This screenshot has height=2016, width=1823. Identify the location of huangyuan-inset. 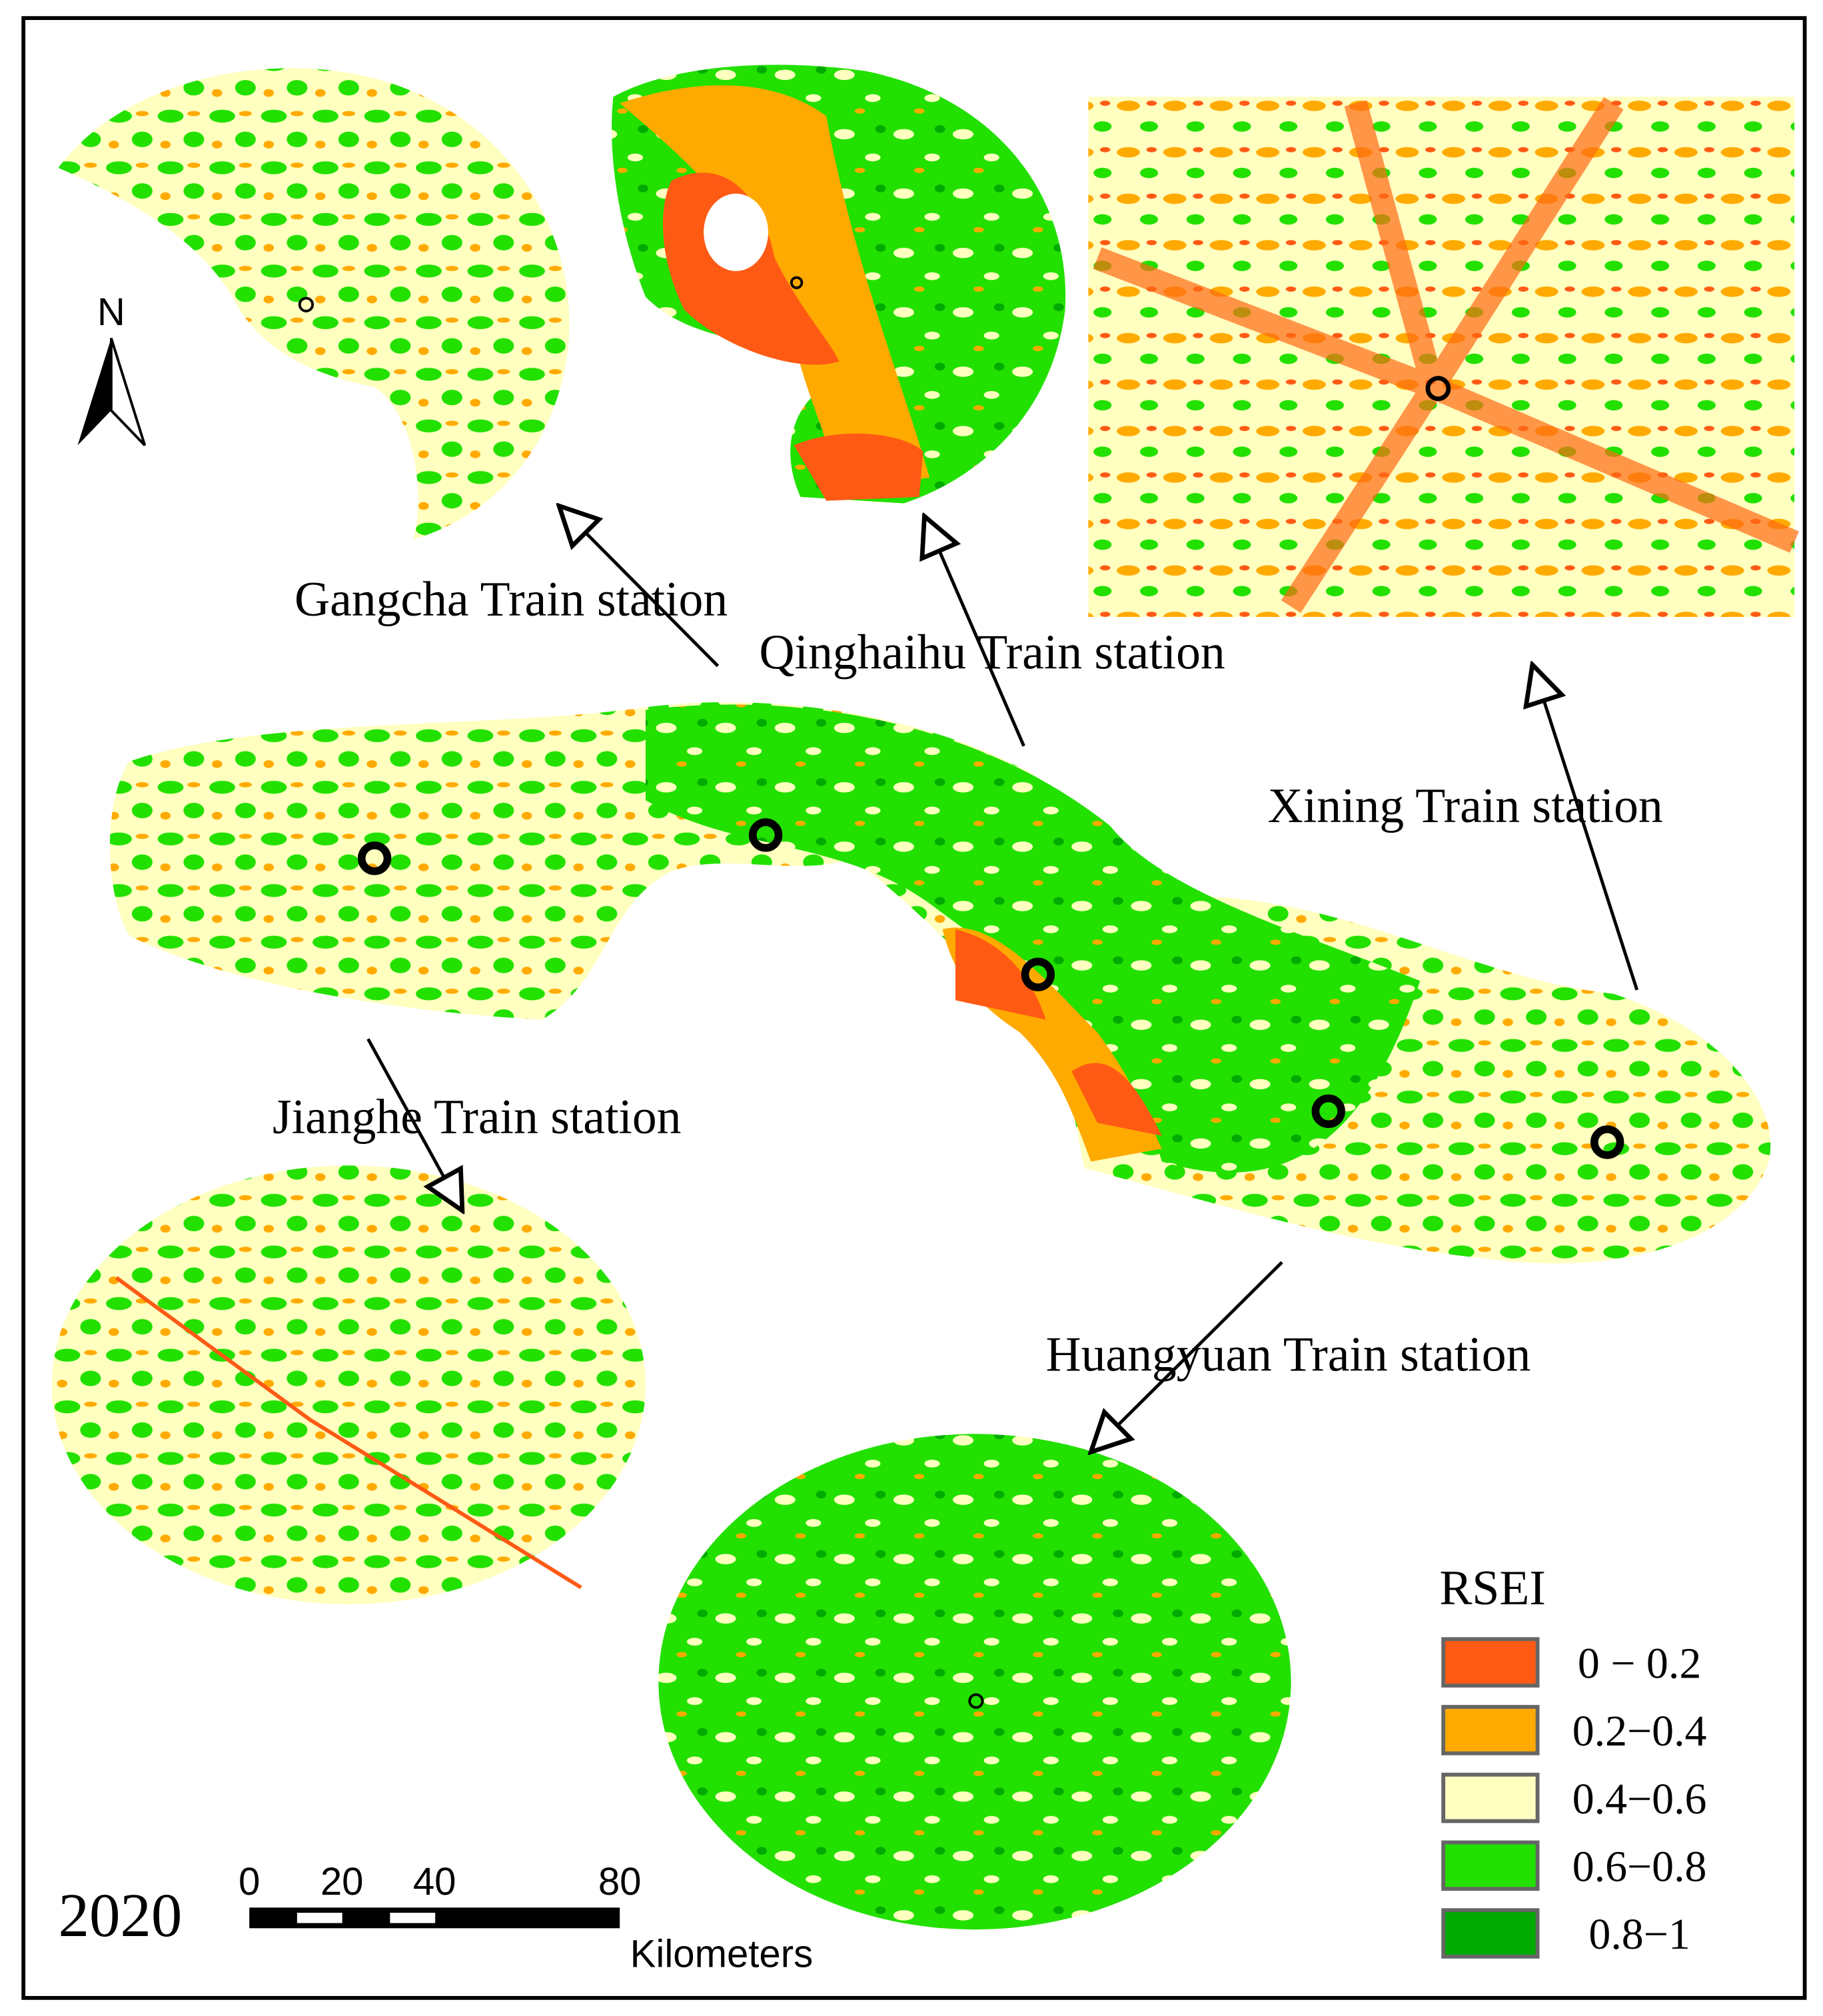
(974, 1682).